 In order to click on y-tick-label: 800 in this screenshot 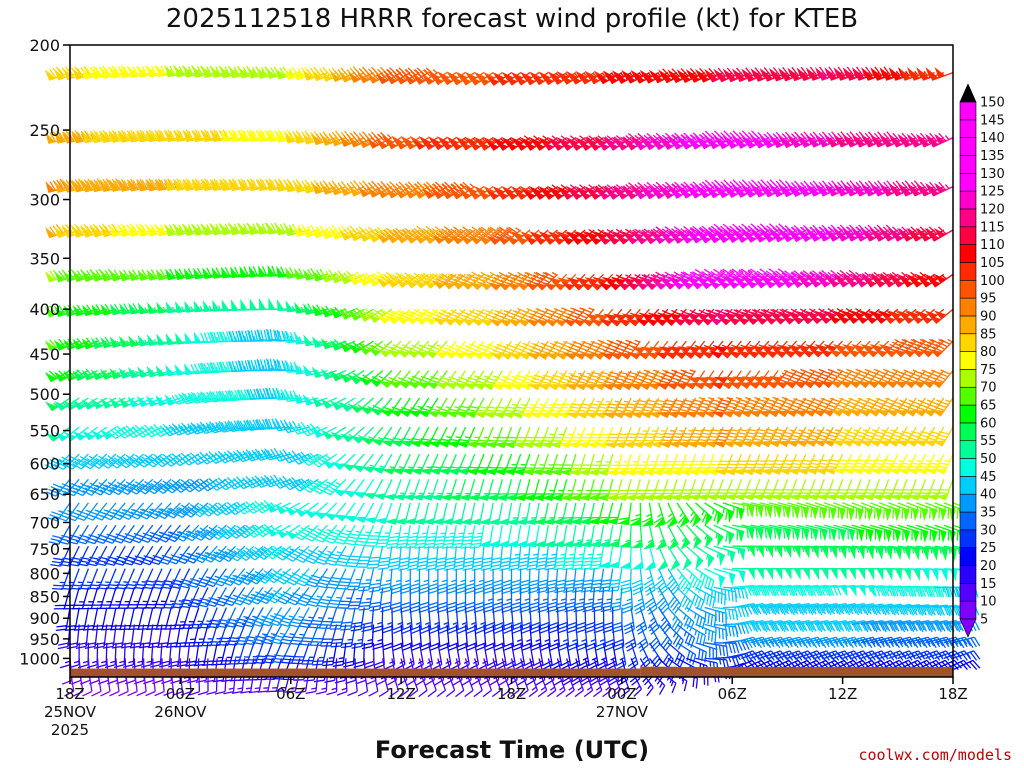, I will do `click(44, 573)`.